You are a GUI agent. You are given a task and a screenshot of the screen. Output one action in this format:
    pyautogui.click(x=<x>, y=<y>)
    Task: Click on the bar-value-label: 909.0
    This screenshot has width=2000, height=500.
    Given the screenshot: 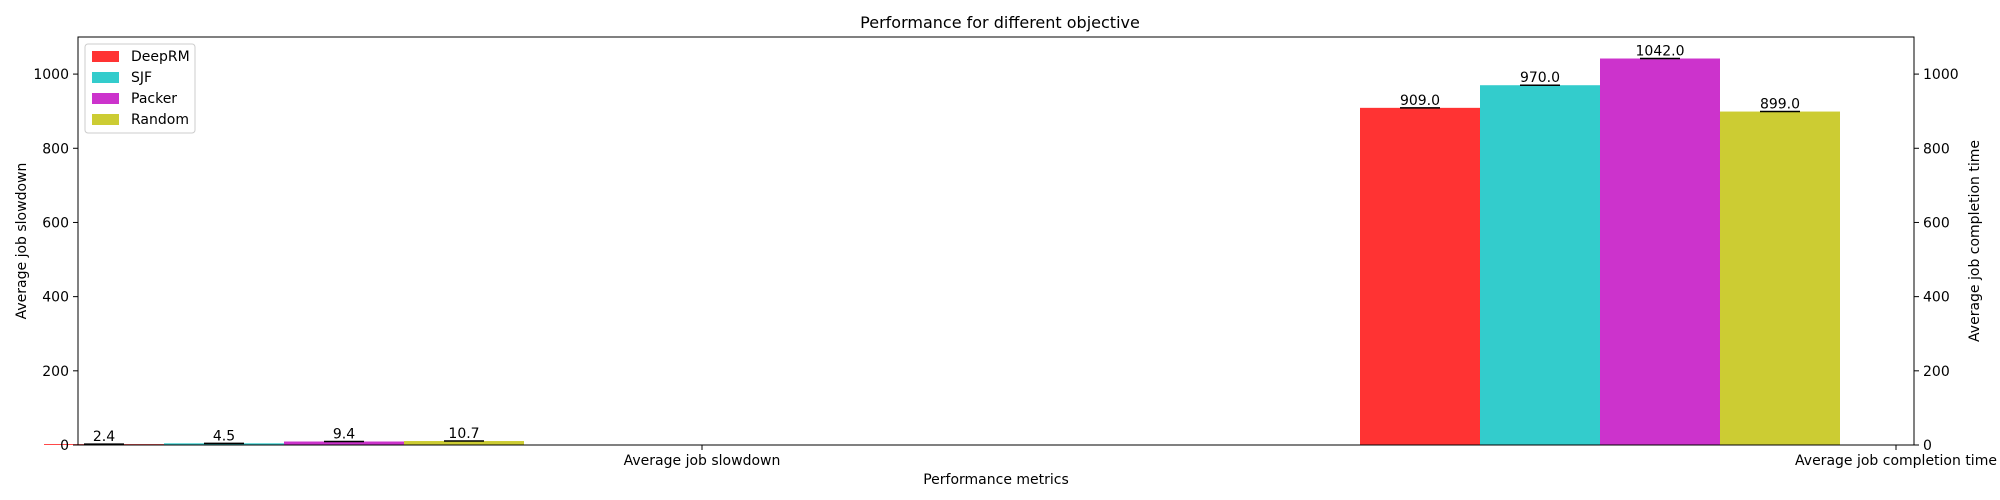 What is the action you would take?
    pyautogui.click(x=1420, y=101)
    